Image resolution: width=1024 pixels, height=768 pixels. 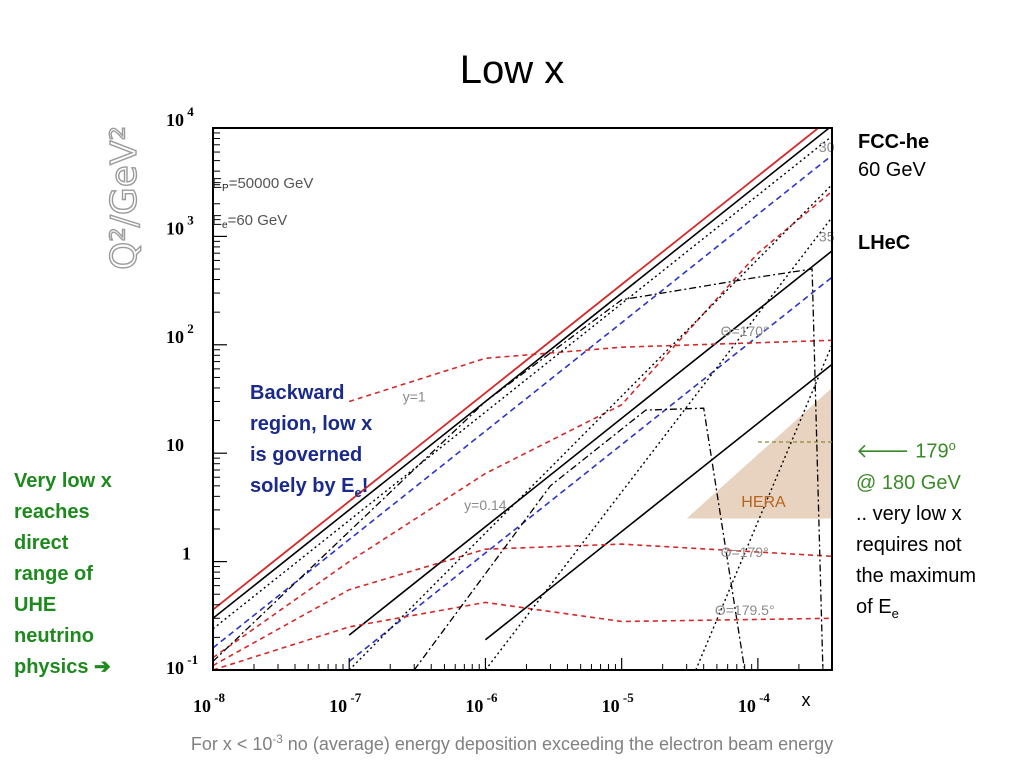 What do you see at coordinates (249, 221) in the screenshot?
I see `beam-label-electron: Ee=60 GeV` at bounding box center [249, 221].